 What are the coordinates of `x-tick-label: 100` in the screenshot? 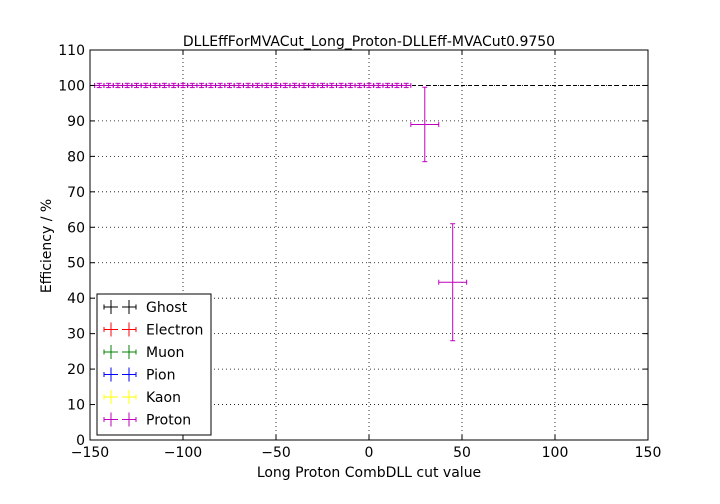 It's located at (555, 453).